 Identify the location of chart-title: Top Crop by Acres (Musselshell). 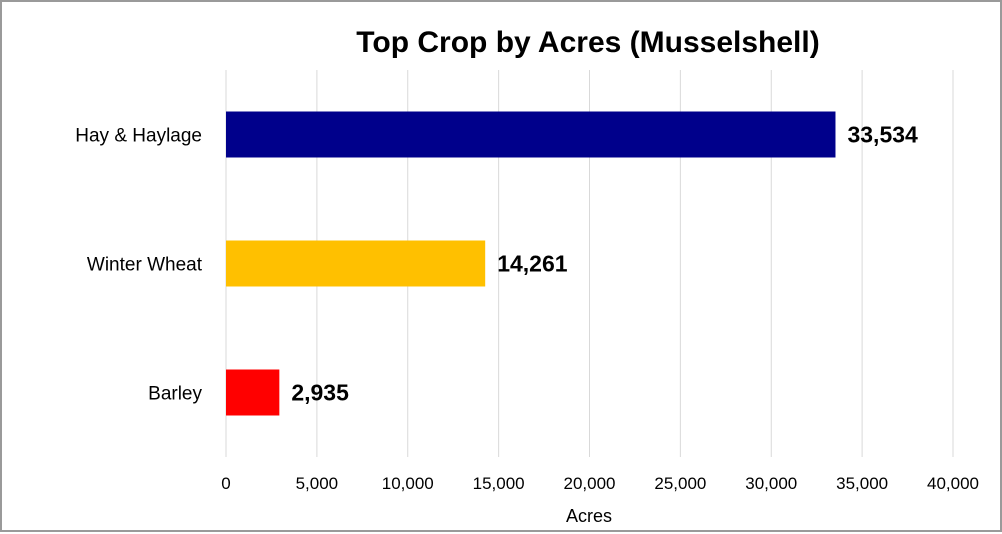
(587, 42).